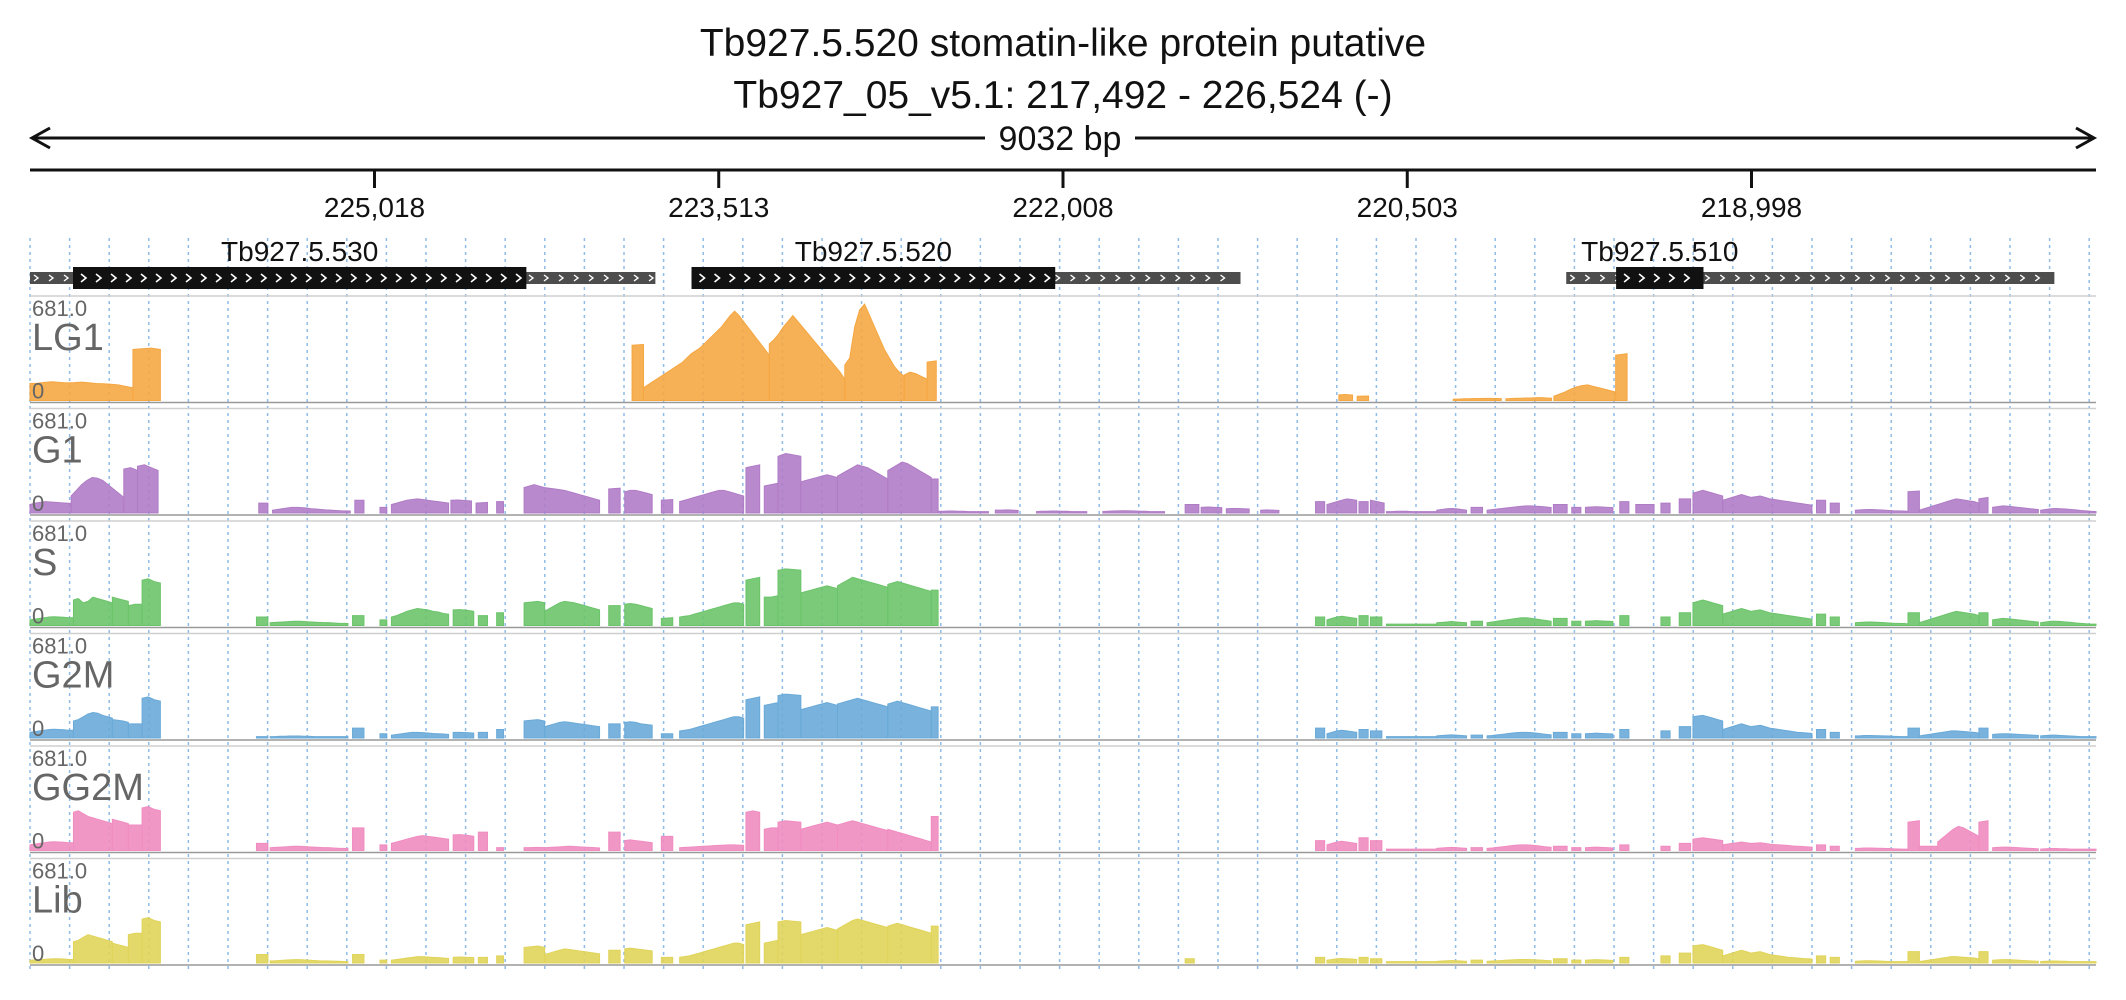 This screenshot has height=1000, width=2126. I want to click on gene-model: Tb927.5.530, so click(343, 262).